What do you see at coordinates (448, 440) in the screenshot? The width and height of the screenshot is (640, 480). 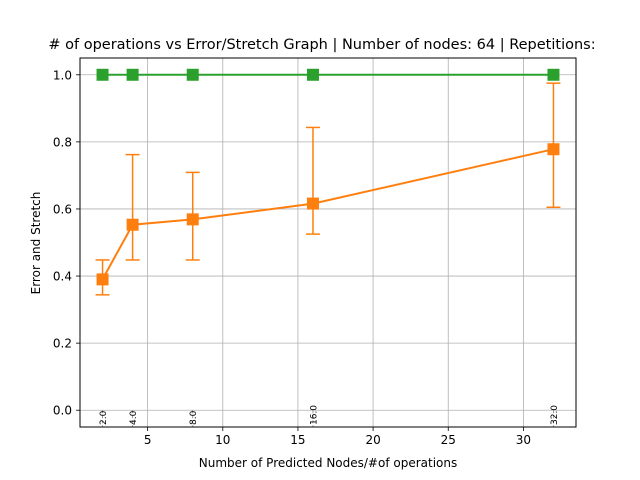 I see `x-tick-label: 25` at bounding box center [448, 440].